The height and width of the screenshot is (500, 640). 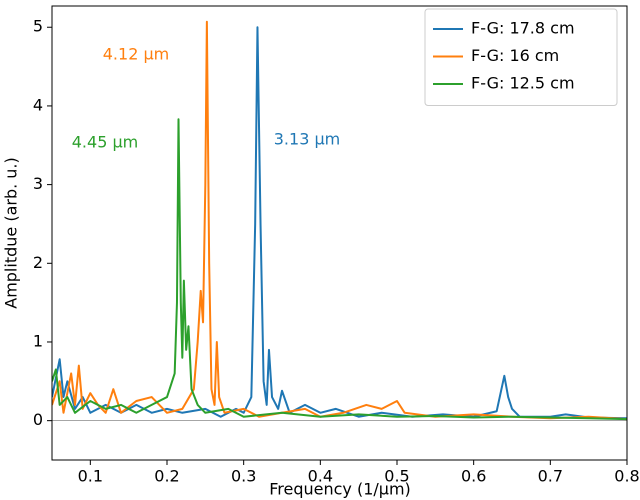 What do you see at coordinates (38, 26) in the screenshot?
I see `y-tick-label: 5` at bounding box center [38, 26].